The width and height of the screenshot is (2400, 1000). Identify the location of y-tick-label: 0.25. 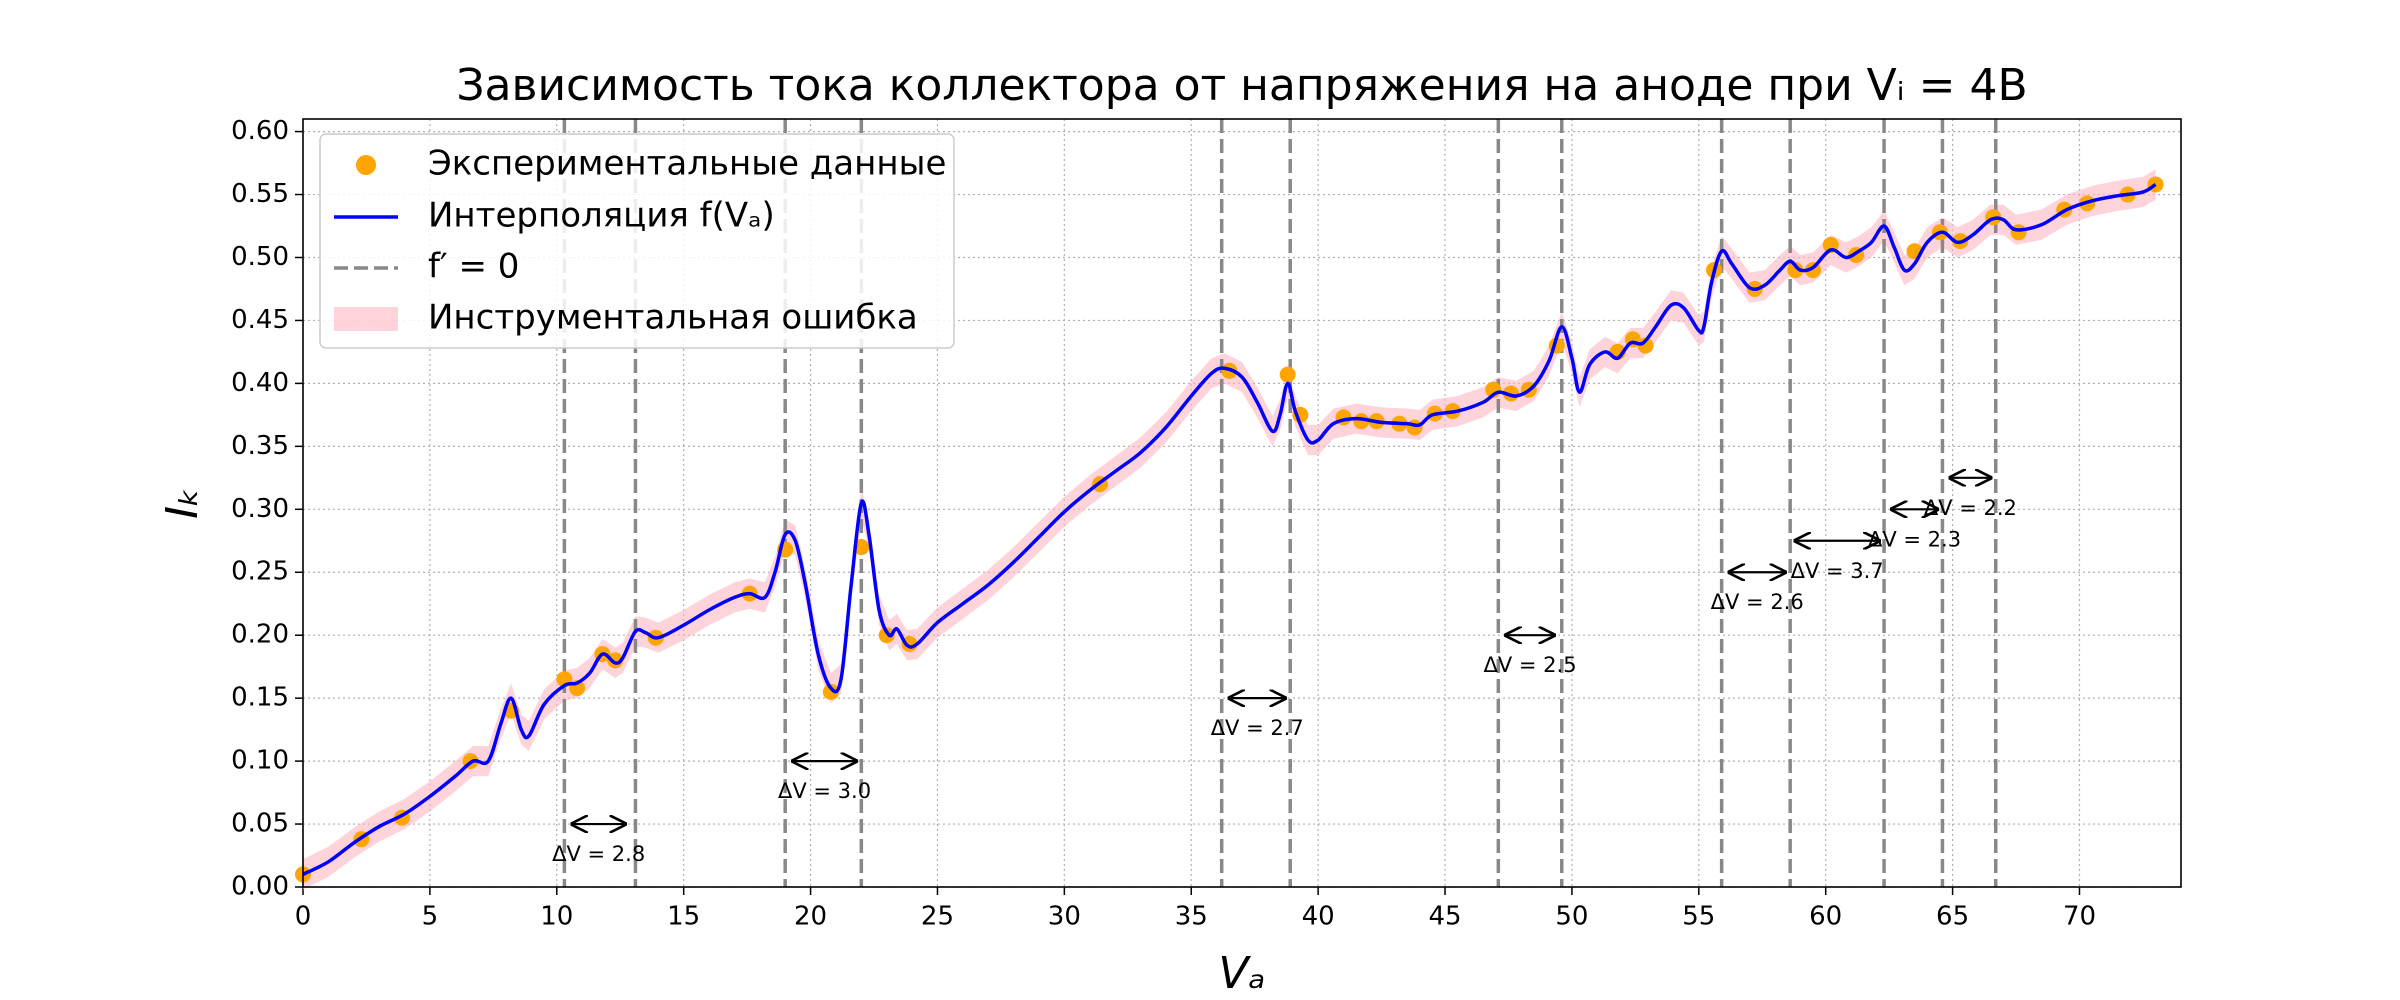
(260, 572).